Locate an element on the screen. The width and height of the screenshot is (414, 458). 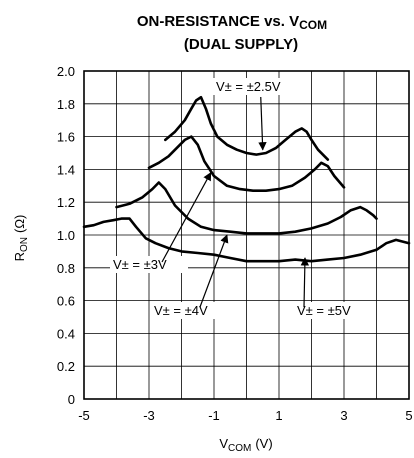
y-axis-label-unit: (Ω) is located at coordinates (19, 224).